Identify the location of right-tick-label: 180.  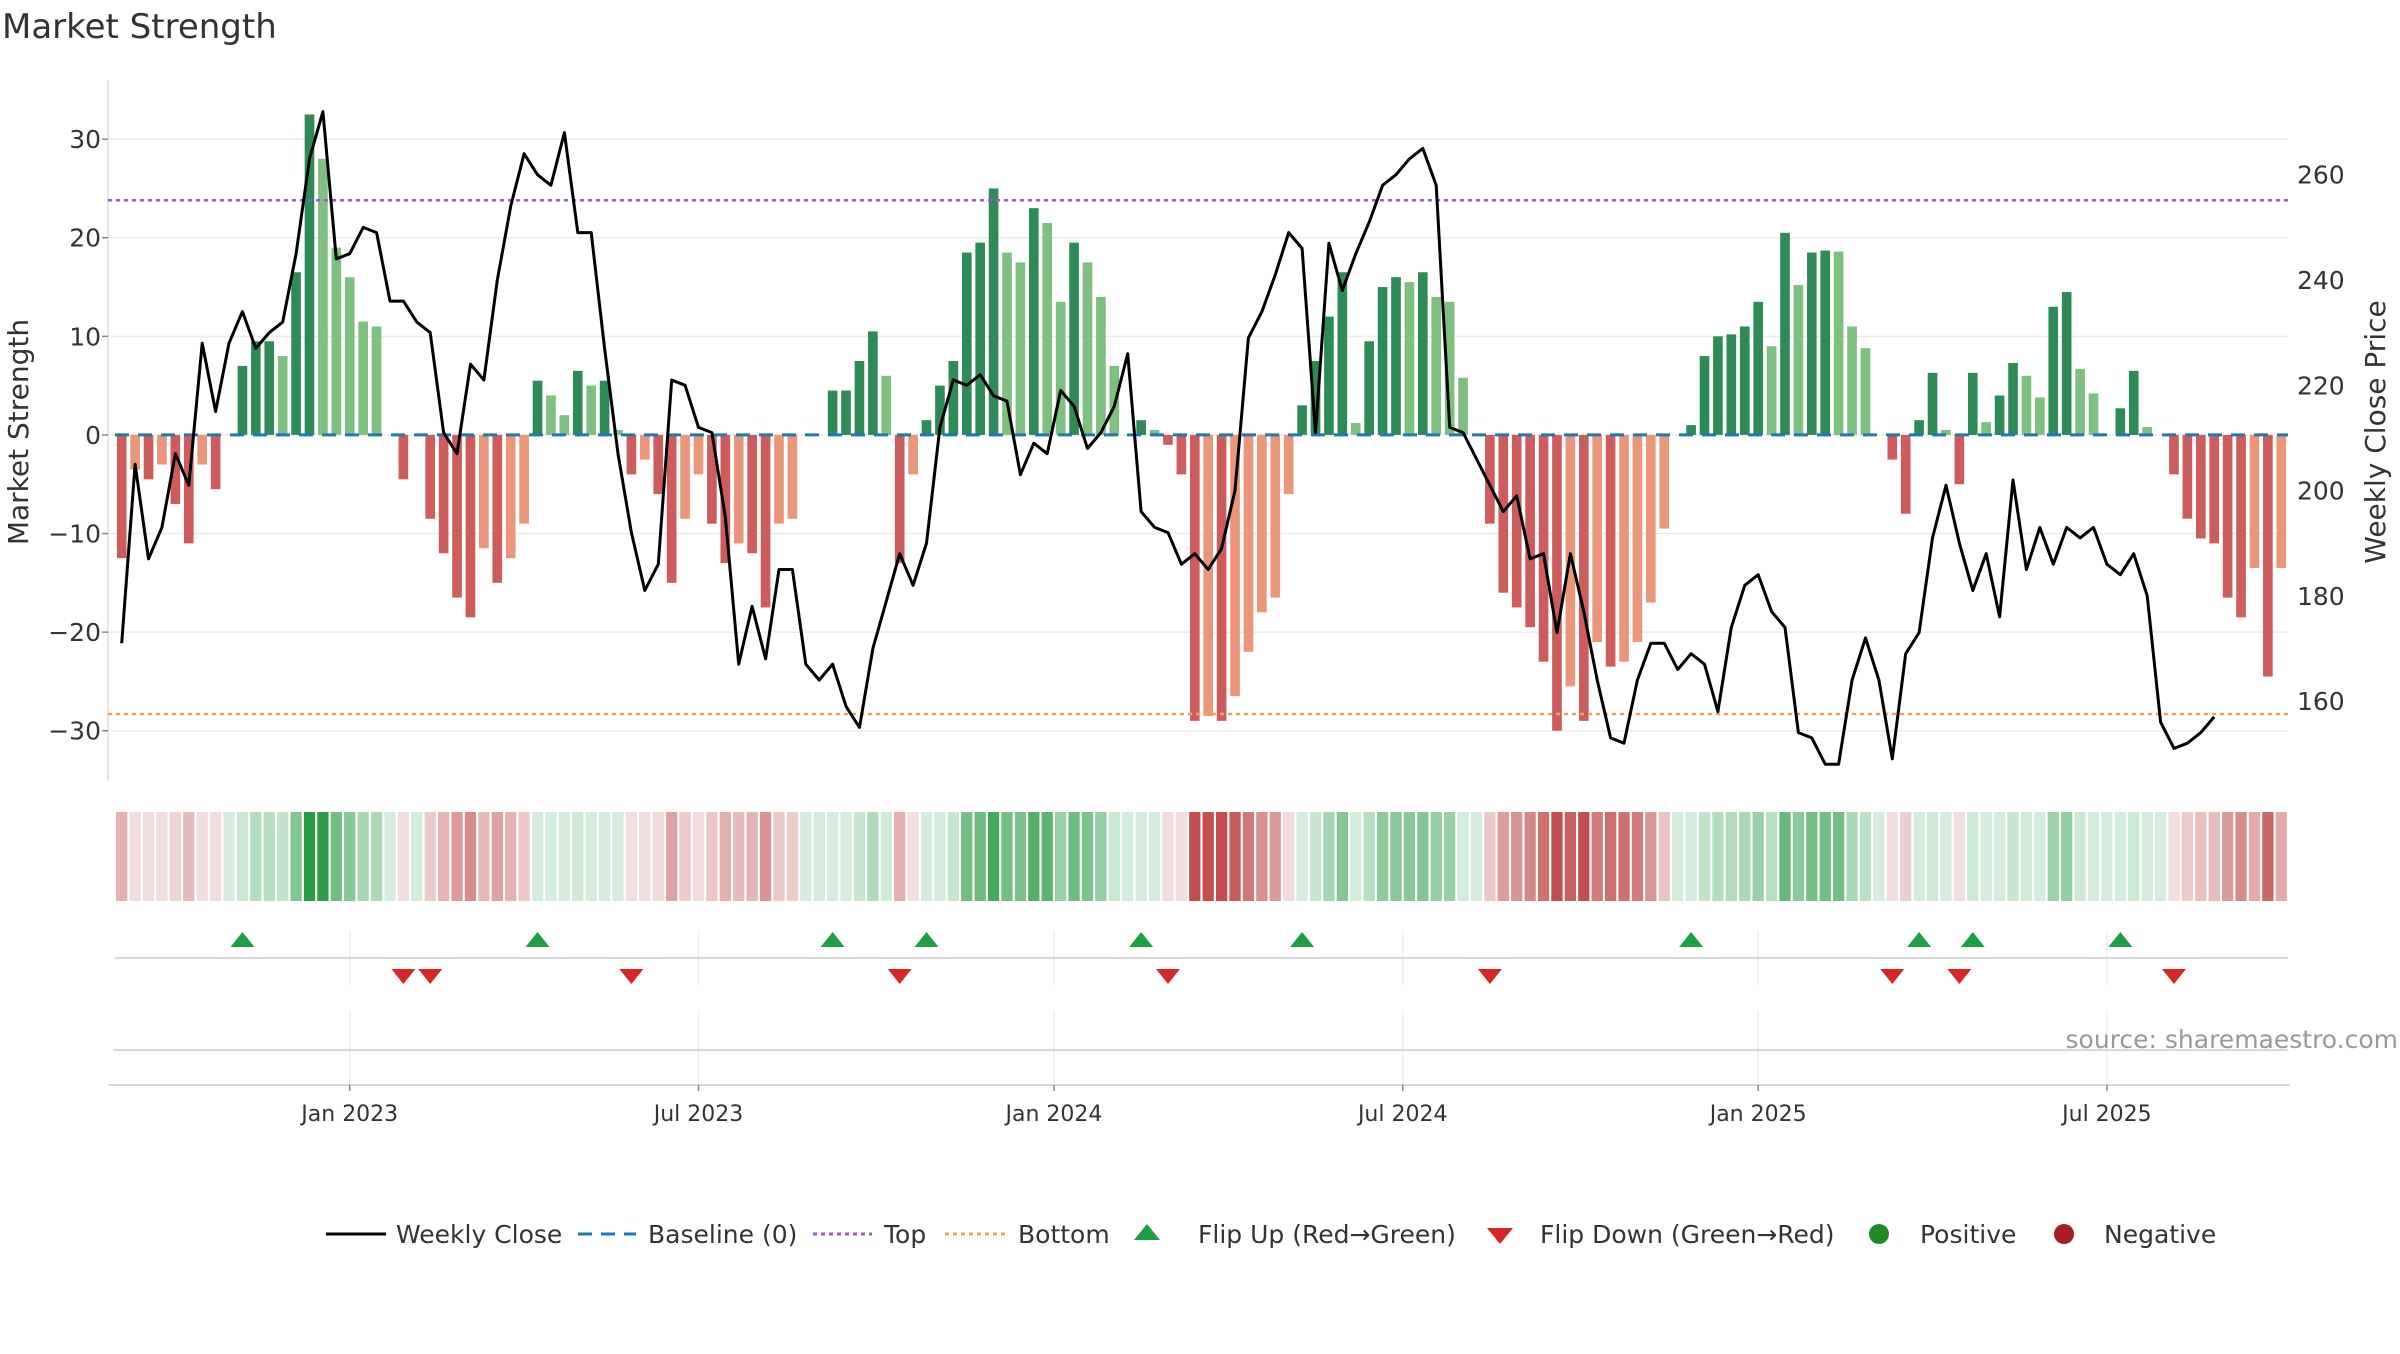
(2321, 596).